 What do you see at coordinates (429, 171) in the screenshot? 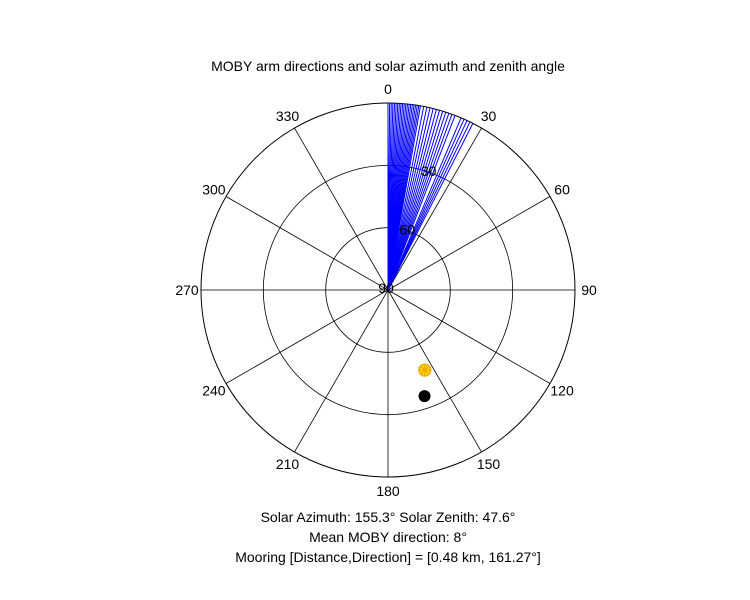
I see `radial-tick-label: 30` at bounding box center [429, 171].